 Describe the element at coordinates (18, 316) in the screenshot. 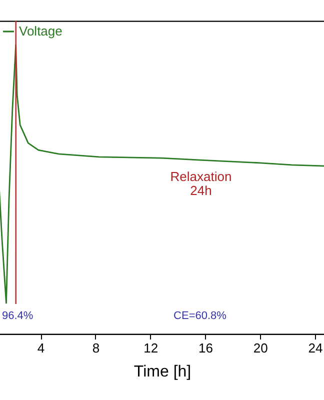

I see `text: 96.4%` at that location.